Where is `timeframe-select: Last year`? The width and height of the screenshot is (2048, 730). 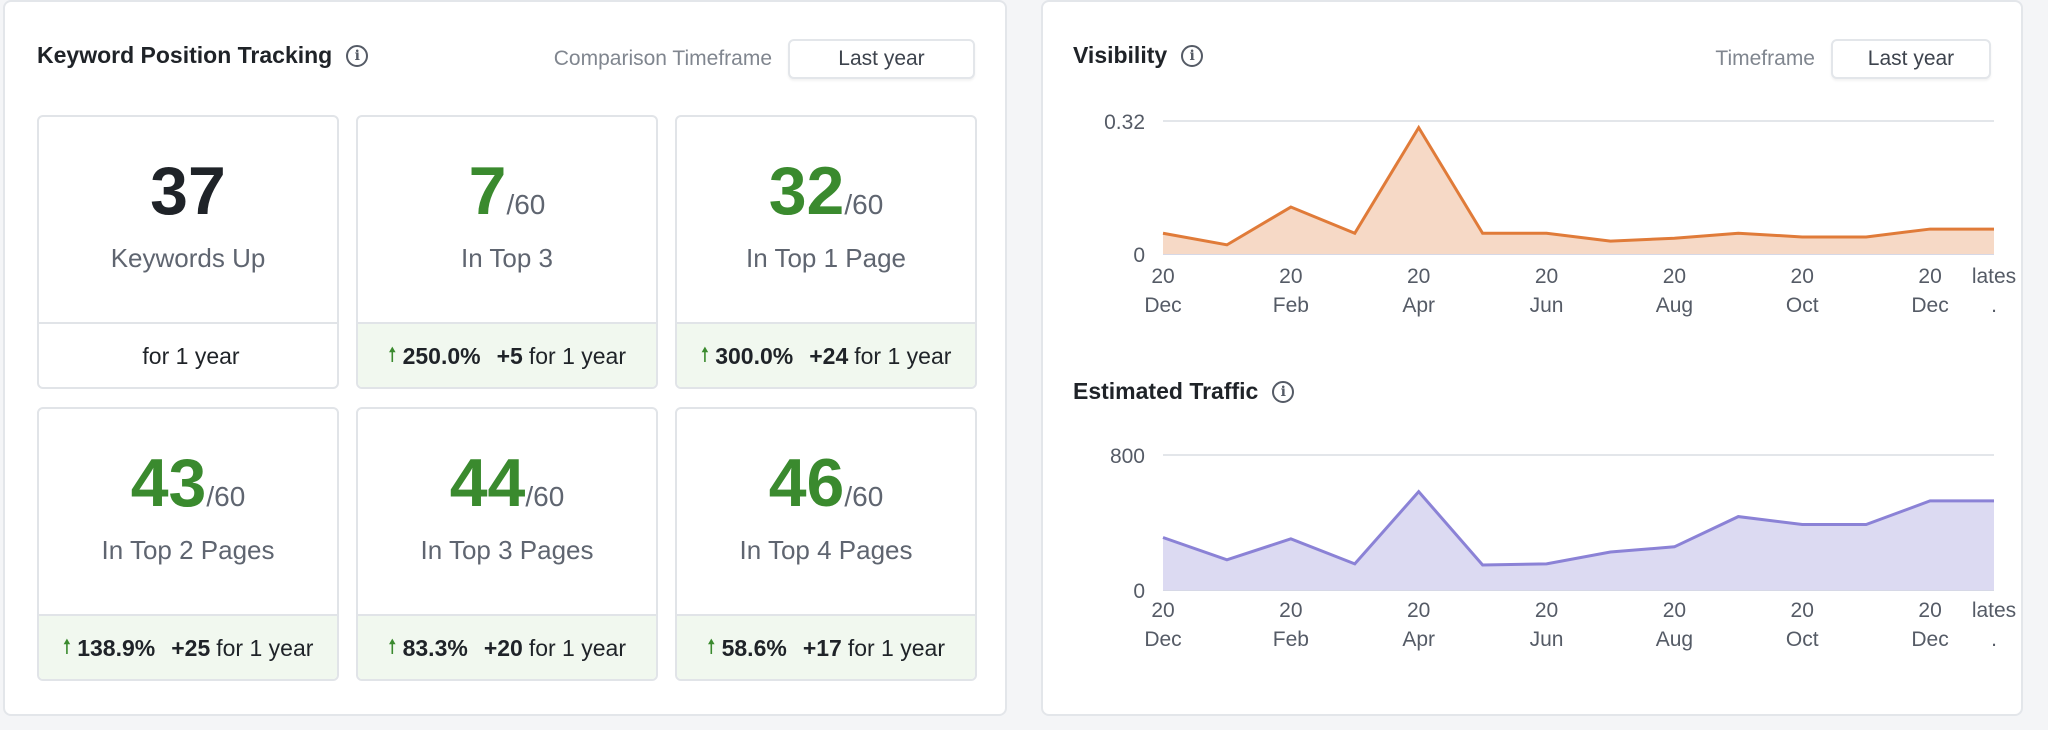
timeframe-select: Last year is located at coordinates (1911, 59).